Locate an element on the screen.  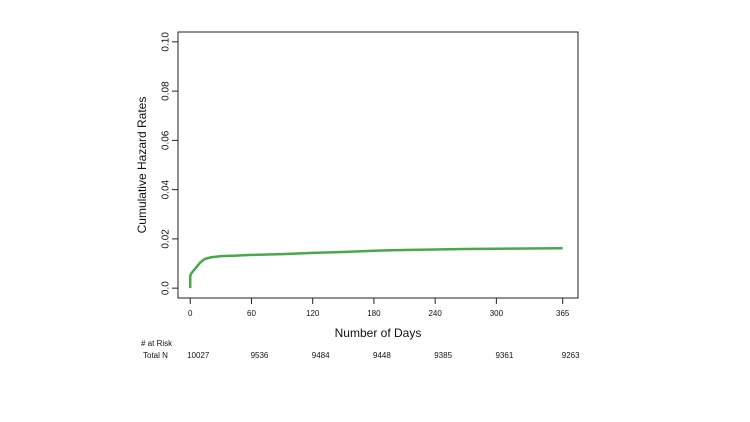
y-tick-label: 0.08 is located at coordinates (166, 91).